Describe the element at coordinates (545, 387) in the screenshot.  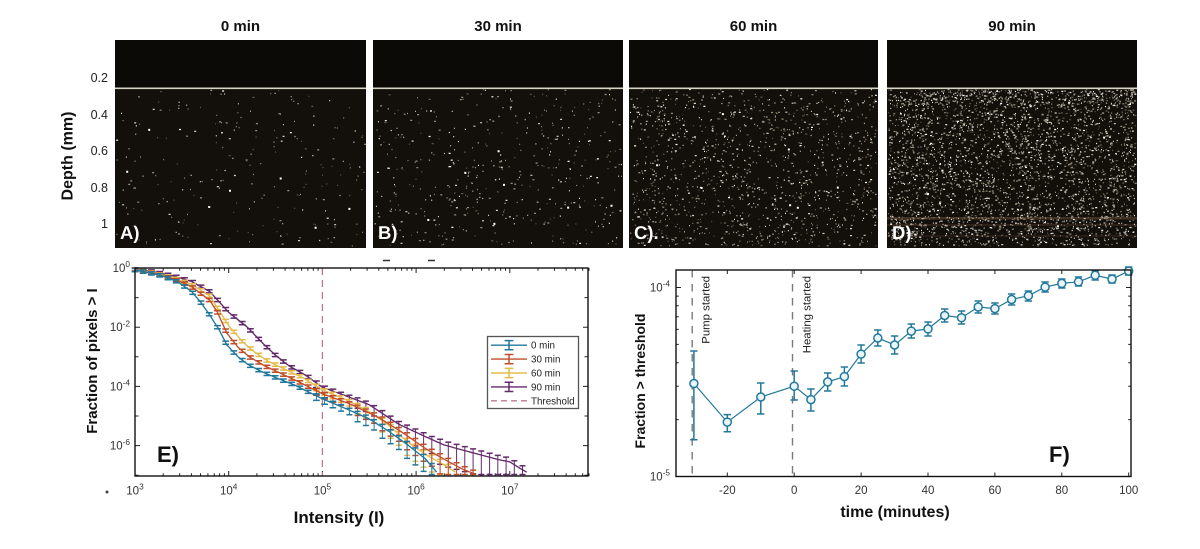
I see `svg-text: 90 min` at that location.